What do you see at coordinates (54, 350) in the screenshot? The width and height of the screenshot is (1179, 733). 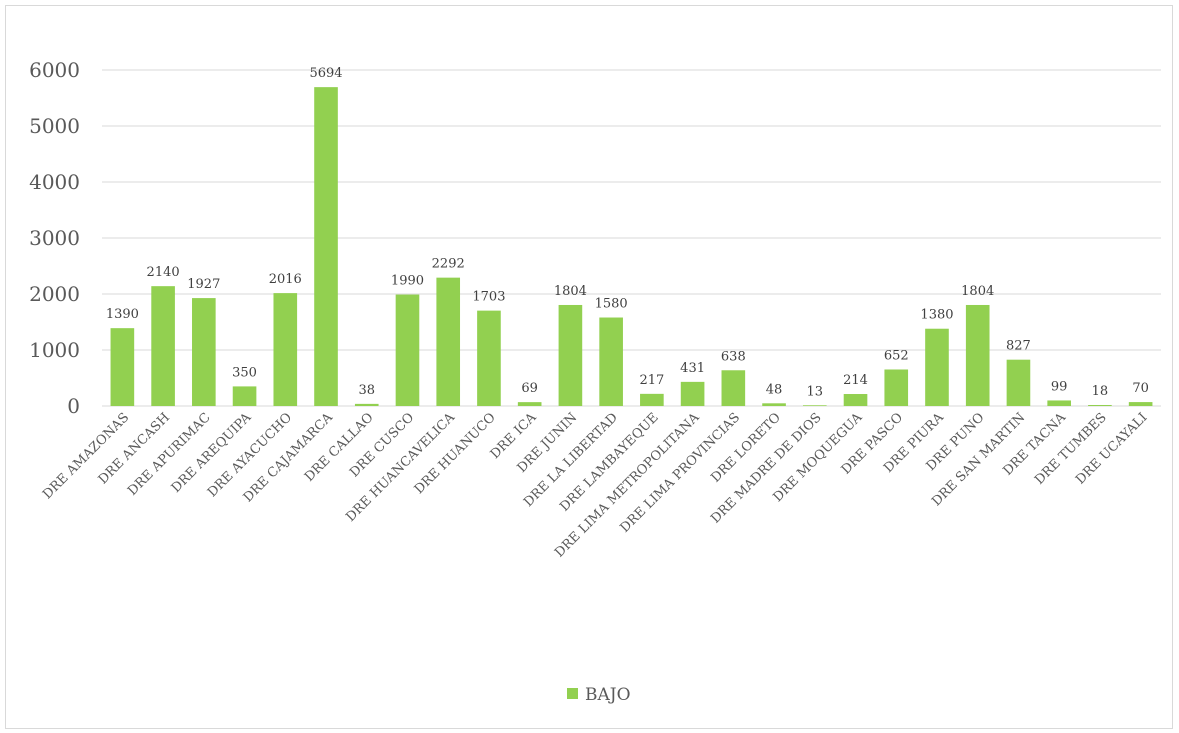 I see `y-tick-label: 1000` at bounding box center [54, 350].